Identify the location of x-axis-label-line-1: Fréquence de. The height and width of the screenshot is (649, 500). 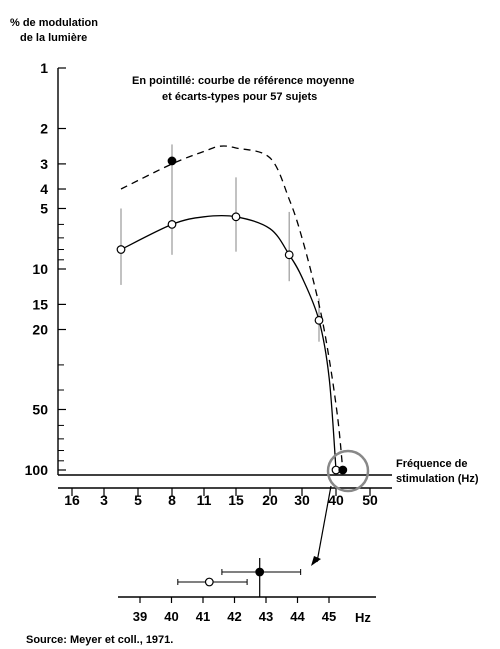
(432, 464).